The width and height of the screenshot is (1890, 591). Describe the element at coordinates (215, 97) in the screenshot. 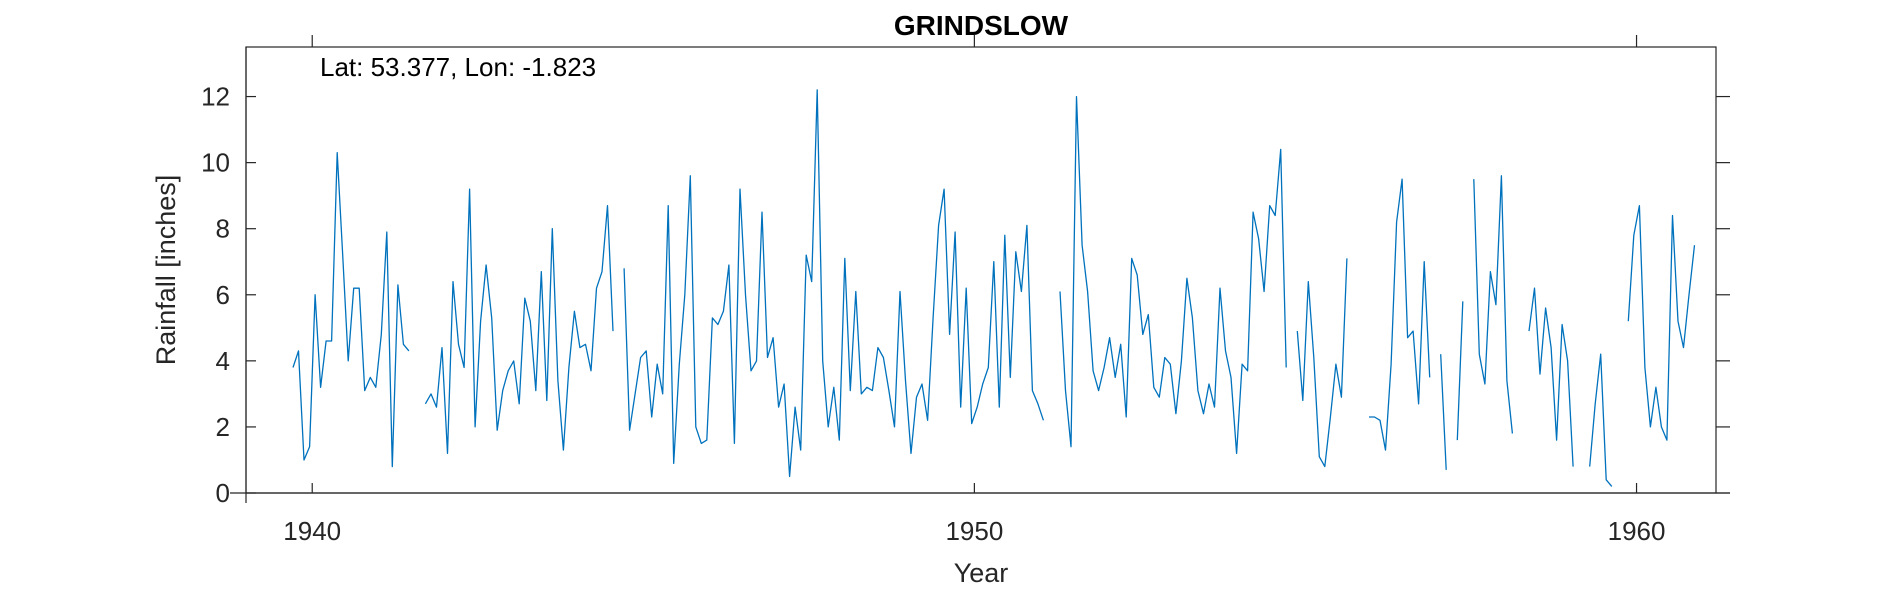

I see `y-tick-label: 12` at that location.